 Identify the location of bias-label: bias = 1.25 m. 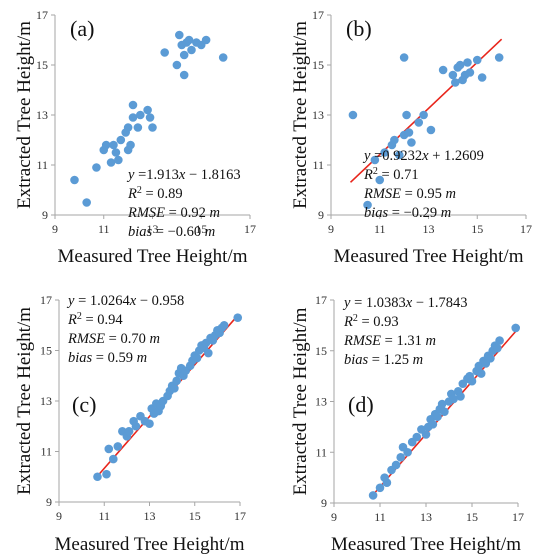
(383, 360).